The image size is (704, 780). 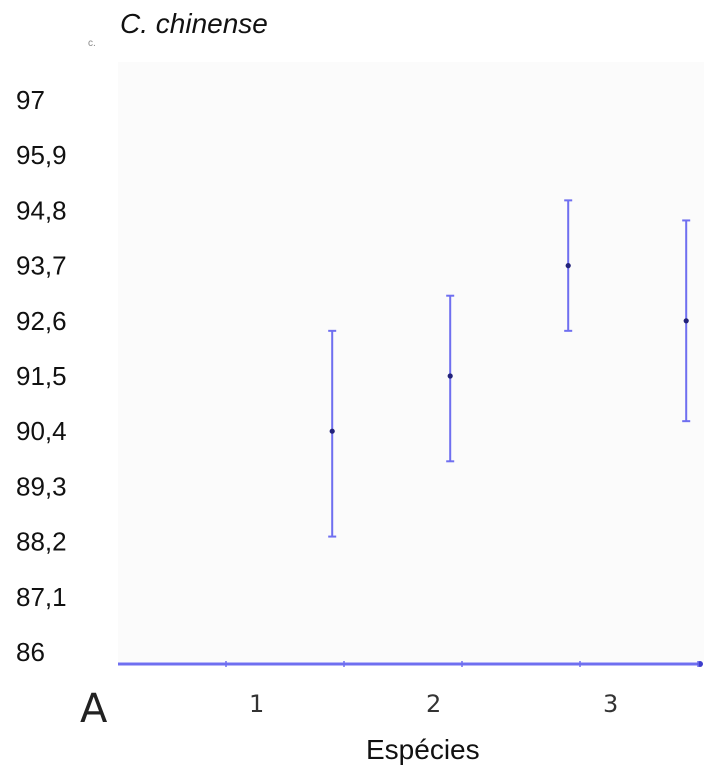 I want to click on y-tick-label: 93,7, so click(x=41, y=266).